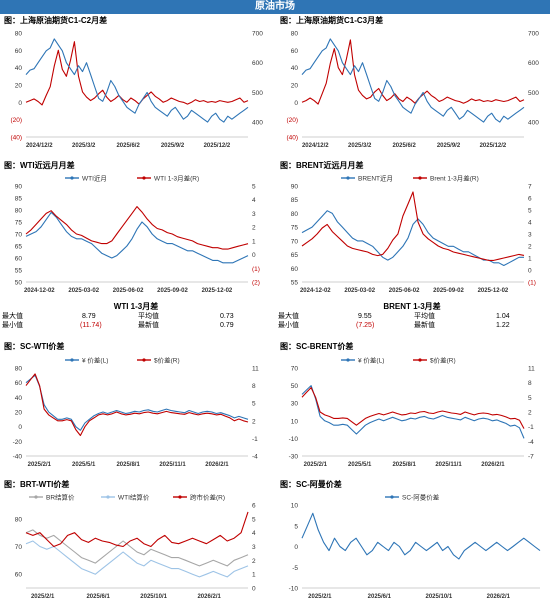 Image resolution: width=550 pixels, height=604 pixels. I want to click on y-left-tick-label: 60, so click(19, 259).